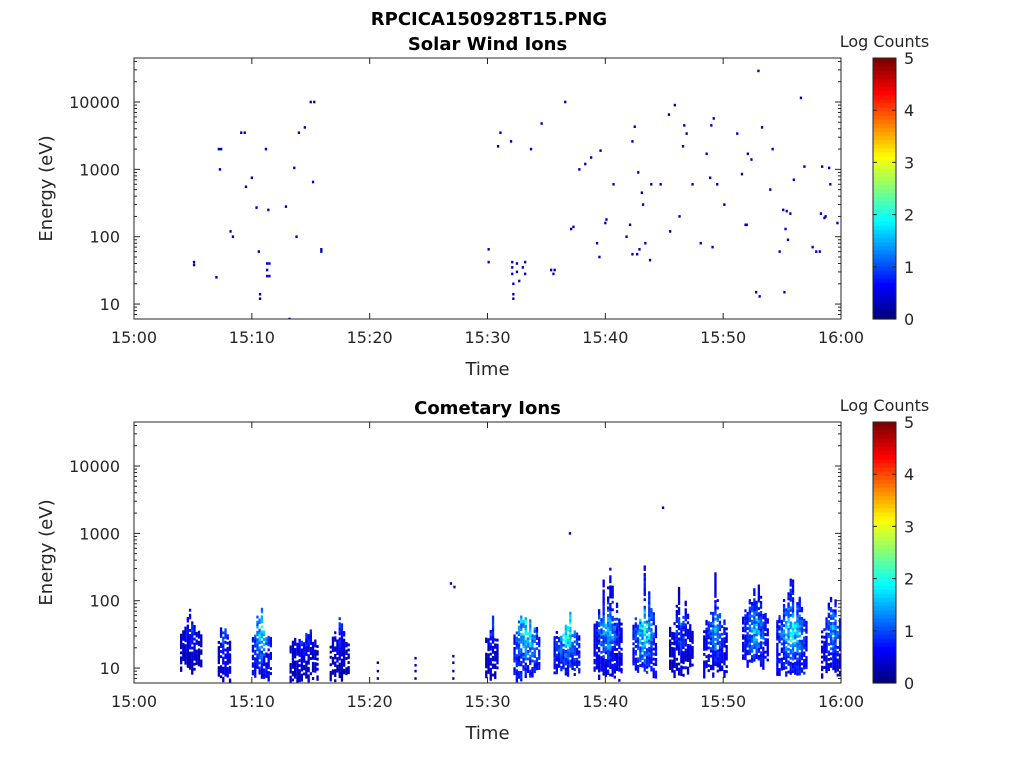  What do you see at coordinates (909, 683) in the screenshot?
I see `colorbar-tick-label: 0` at bounding box center [909, 683].